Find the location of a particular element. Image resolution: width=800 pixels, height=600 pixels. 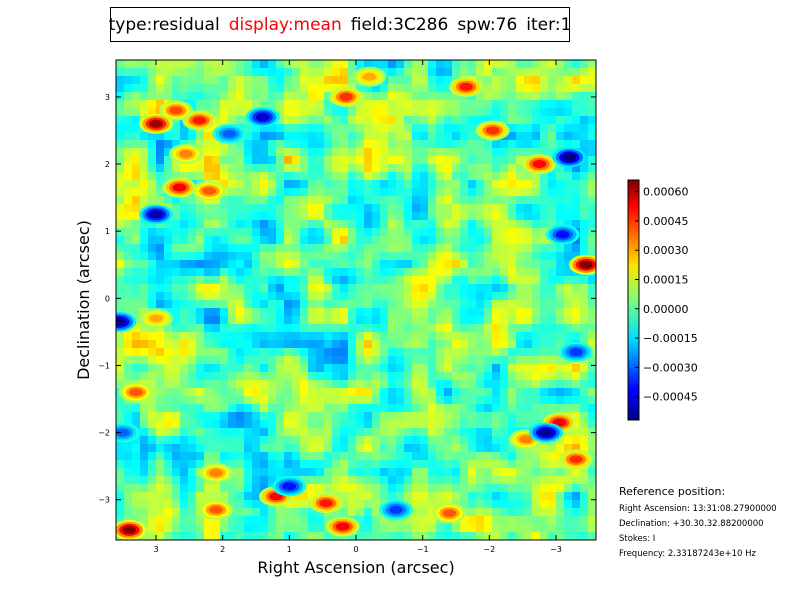

colorbar-tick-label: −0.00045 is located at coordinates (670, 397).